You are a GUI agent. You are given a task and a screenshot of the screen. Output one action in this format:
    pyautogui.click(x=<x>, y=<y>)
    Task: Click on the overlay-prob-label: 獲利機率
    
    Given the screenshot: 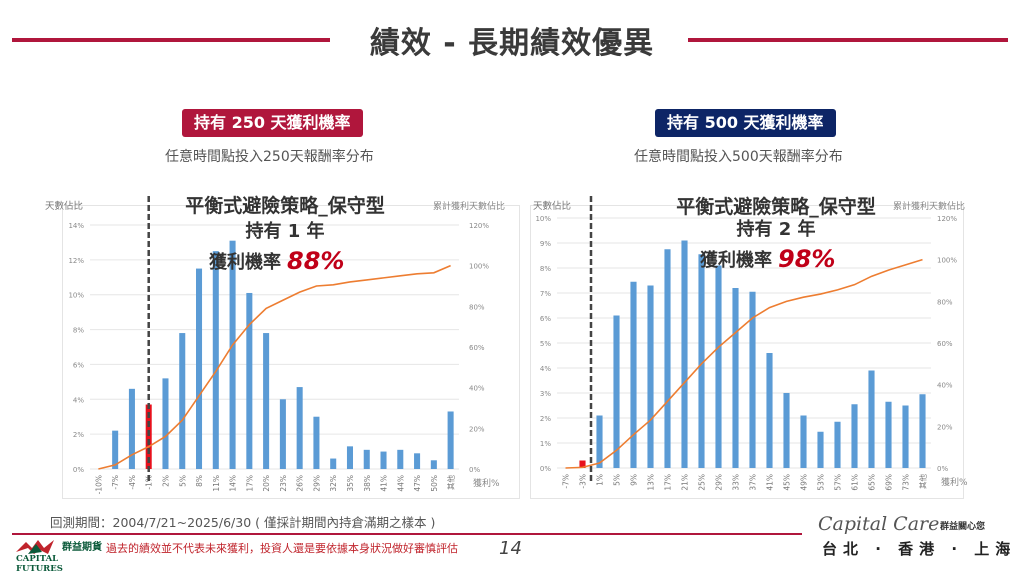 What is the action you would take?
    pyautogui.click(x=245, y=262)
    